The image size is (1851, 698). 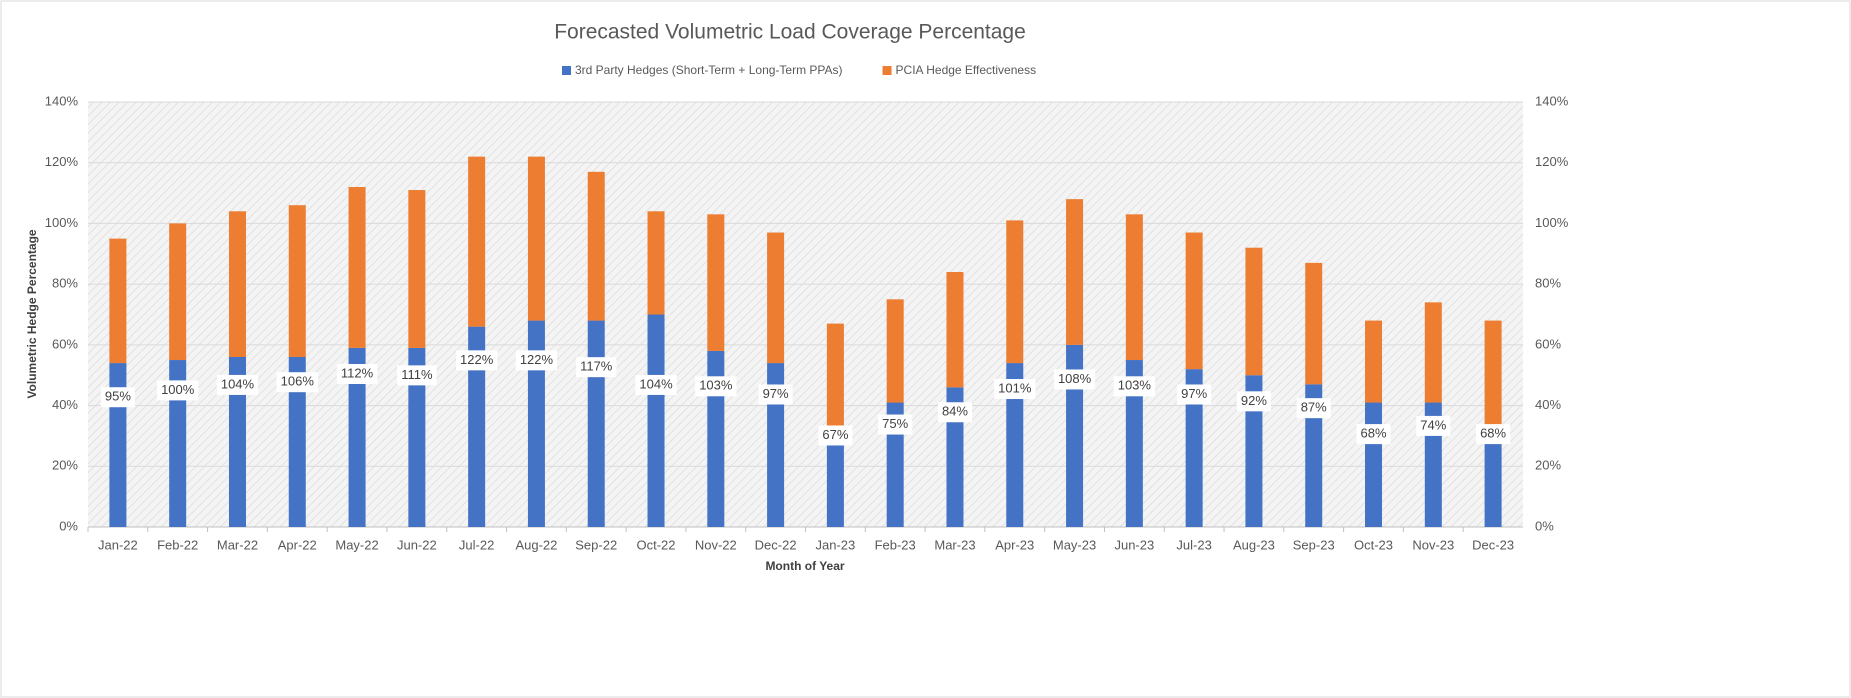 I want to click on x-tick-label: Feb-23, so click(x=895, y=544).